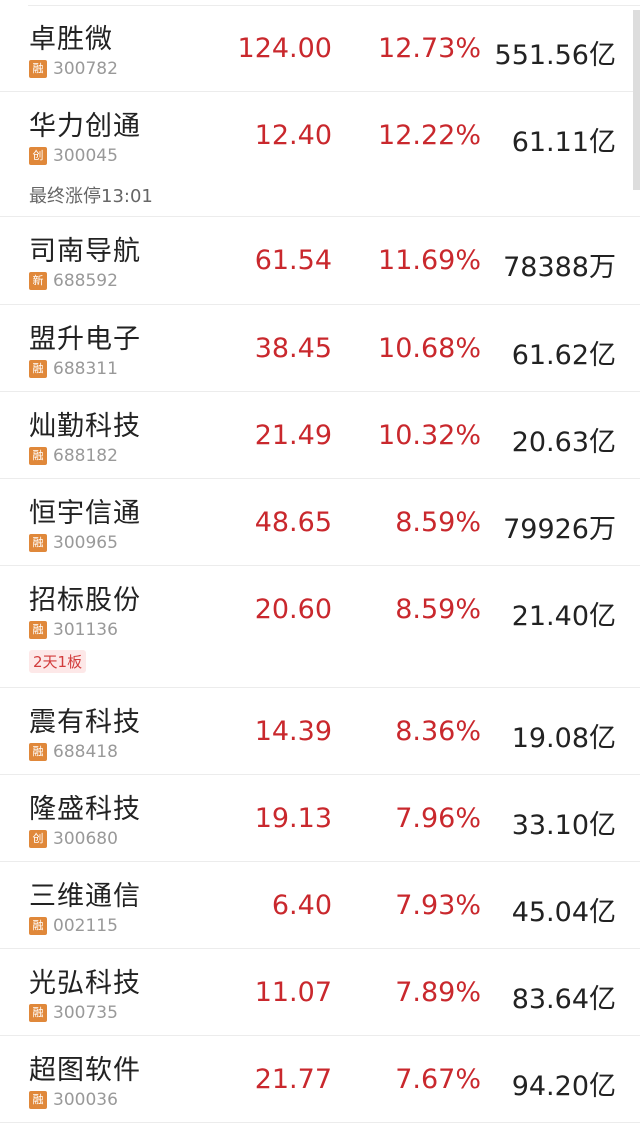 The width and height of the screenshot is (640, 1126). Describe the element at coordinates (563, 738) in the screenshot. I see `market-cap: 19.08亿` at that location.